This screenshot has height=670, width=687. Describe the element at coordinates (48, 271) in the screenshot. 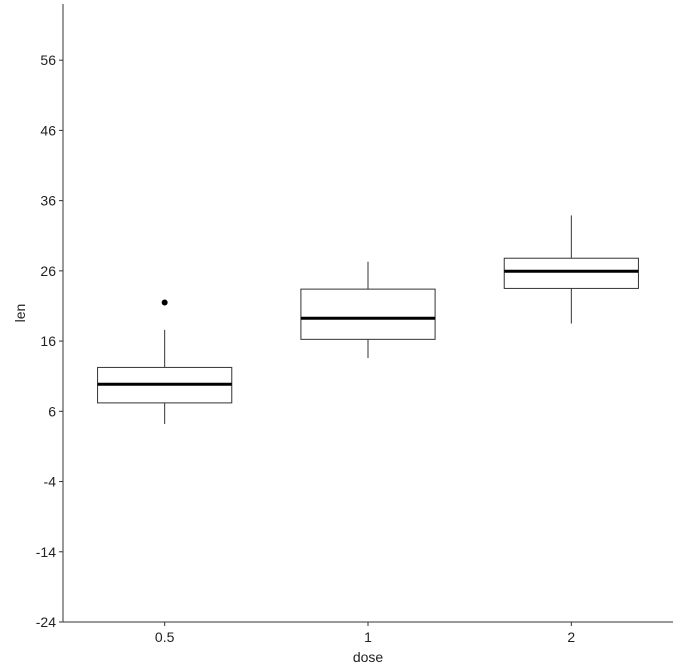

I see `y-tick-label: 26` at that location.